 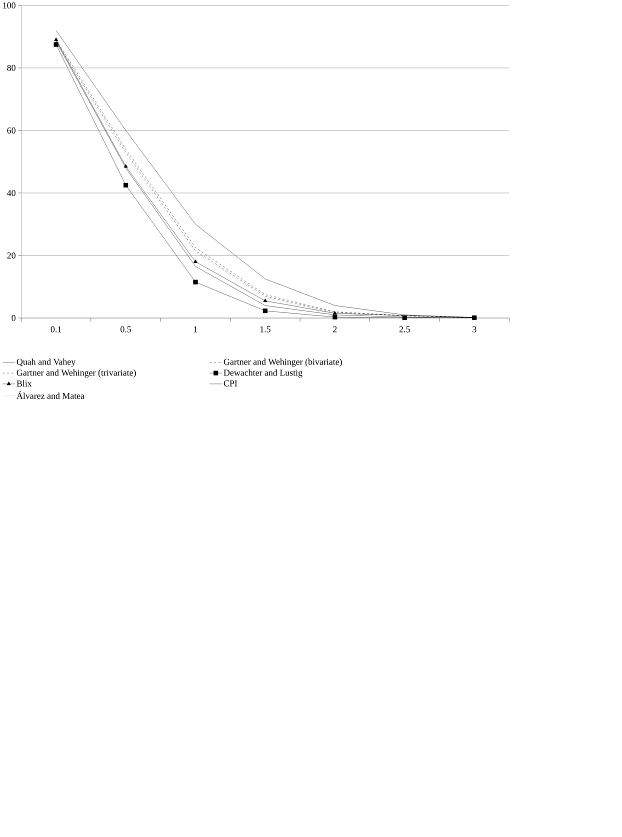 I want to click on y-tick-label: 40, so click(x=11, y=193).